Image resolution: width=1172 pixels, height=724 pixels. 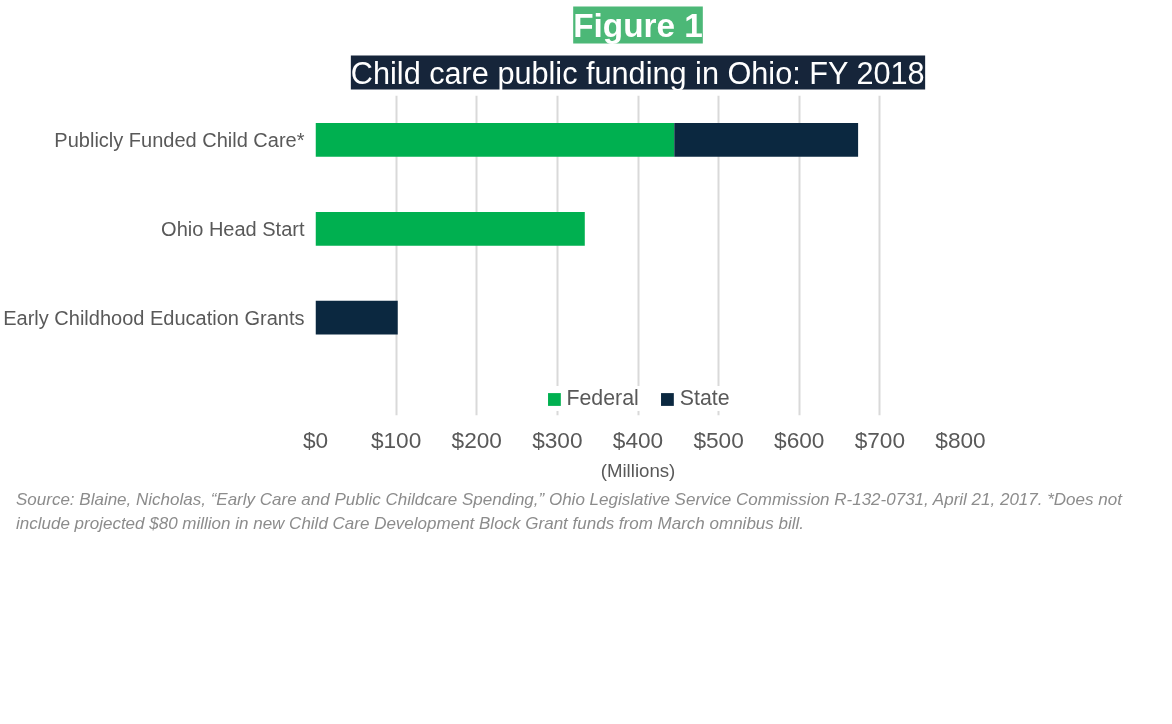 I want to click on x-tick-label: $400, so click(x=638, y=439).